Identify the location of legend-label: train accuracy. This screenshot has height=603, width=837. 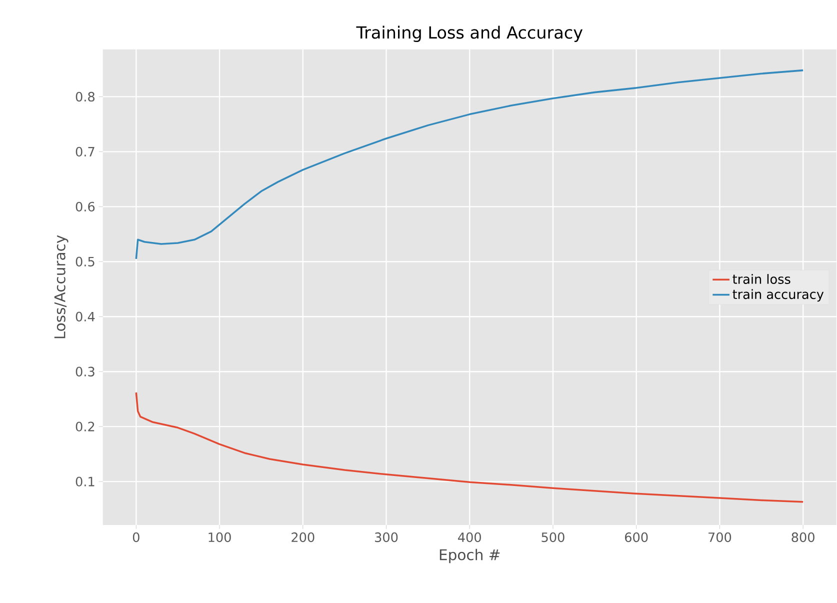
(778, 295).